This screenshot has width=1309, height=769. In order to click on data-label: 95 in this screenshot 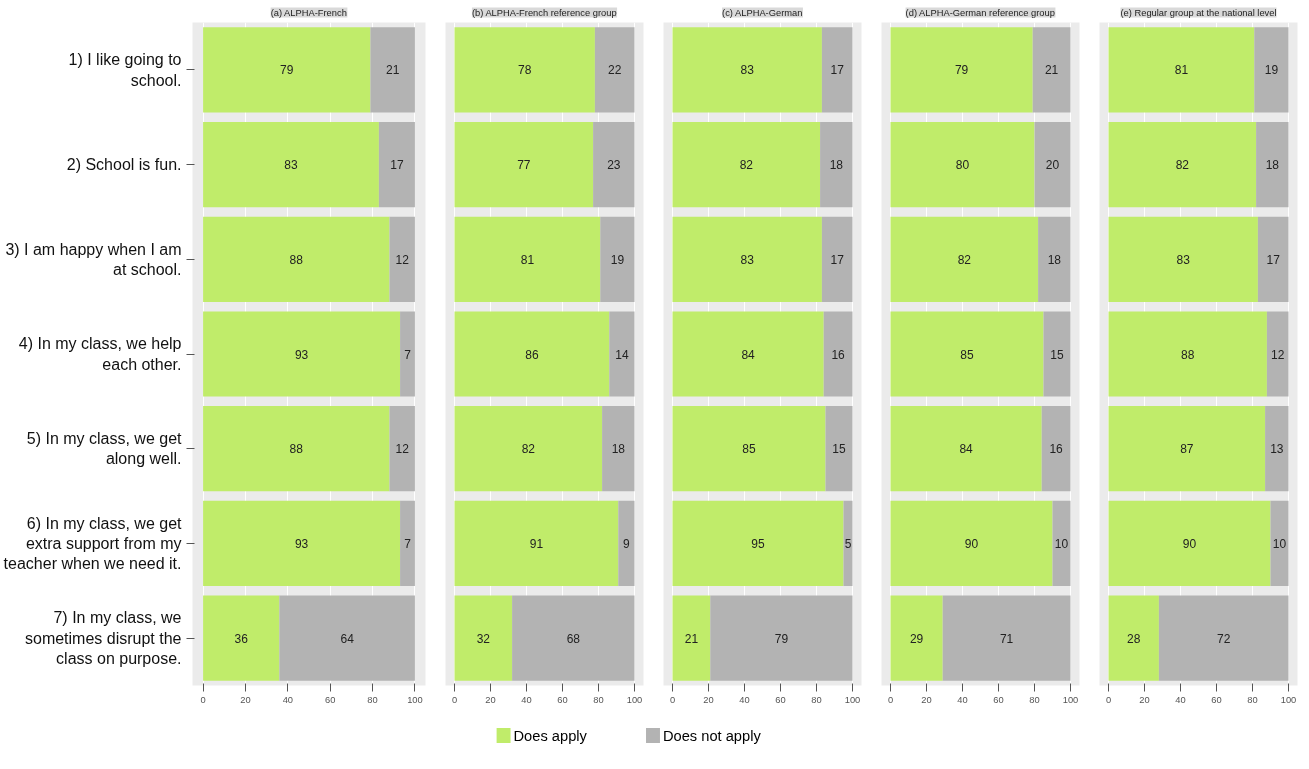, I will do `click(758, 543)`.